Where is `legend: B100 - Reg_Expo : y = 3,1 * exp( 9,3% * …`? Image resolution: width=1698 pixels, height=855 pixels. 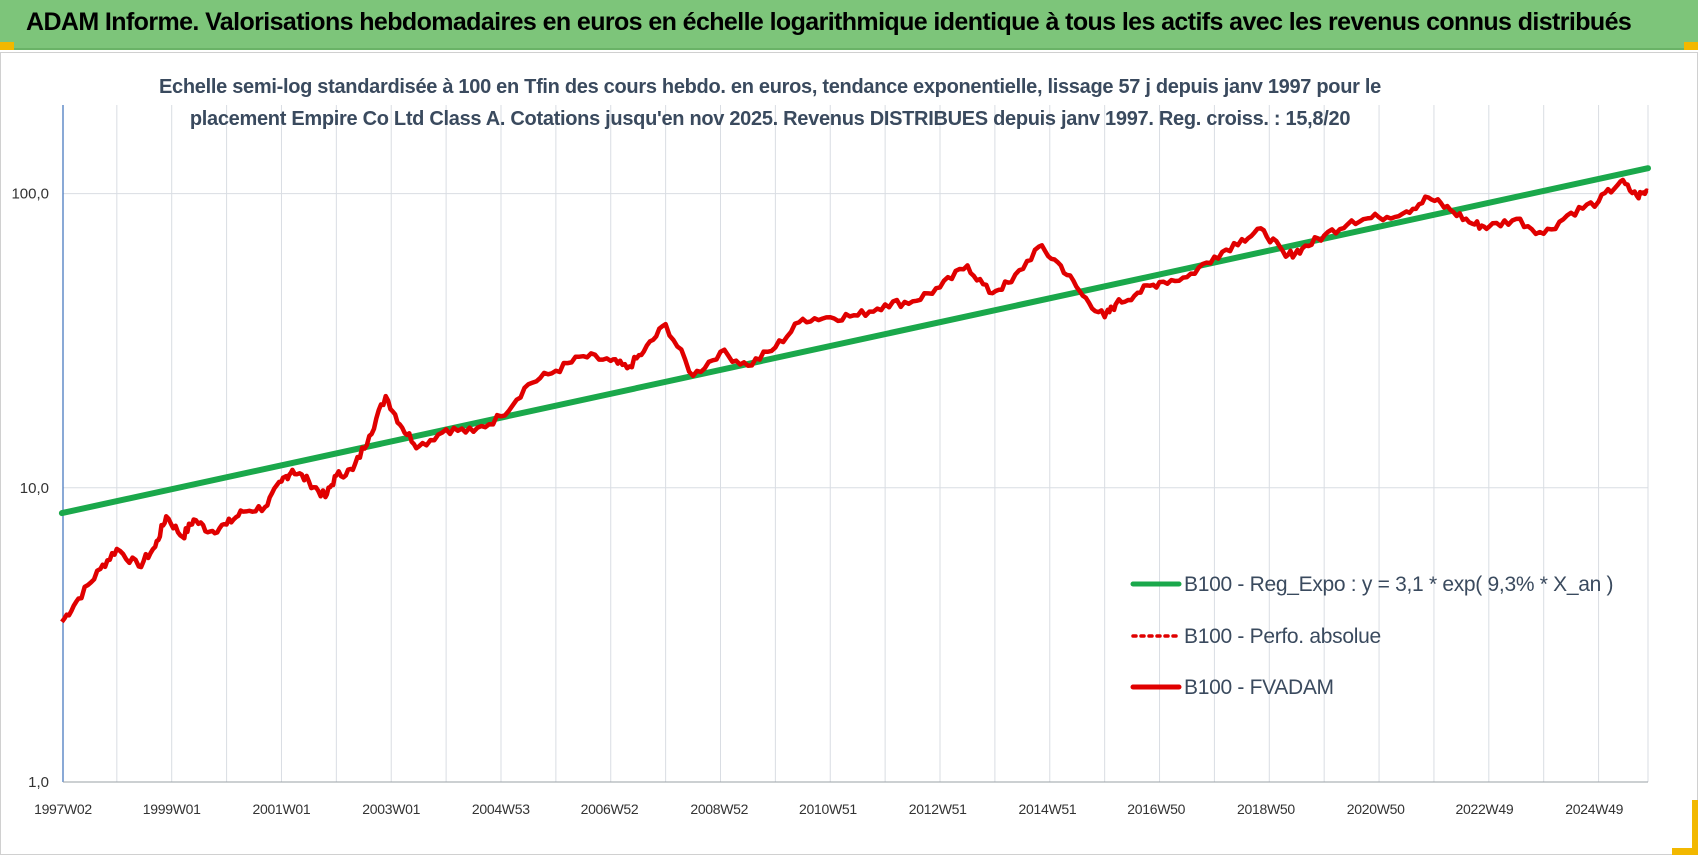
legend: B100 - Reg_Expo : y = 3,1 * exp( 9,3% * … is located at coordinates (1372, 636).